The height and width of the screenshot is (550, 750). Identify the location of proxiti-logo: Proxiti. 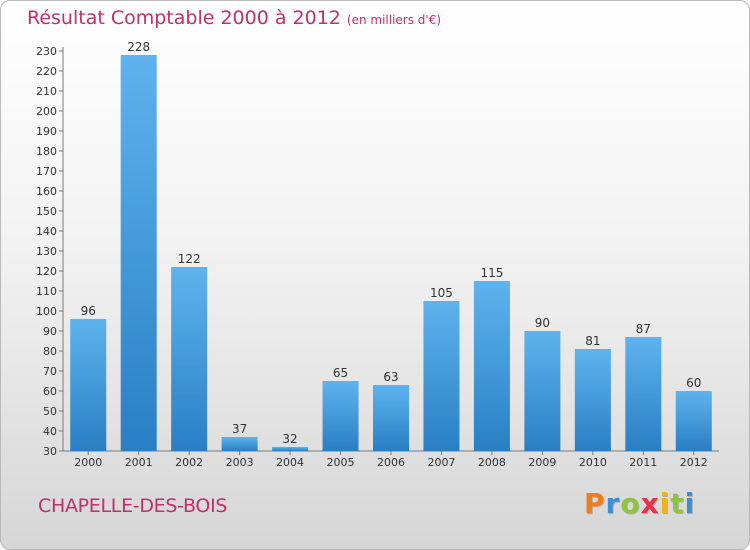
(639, 503).